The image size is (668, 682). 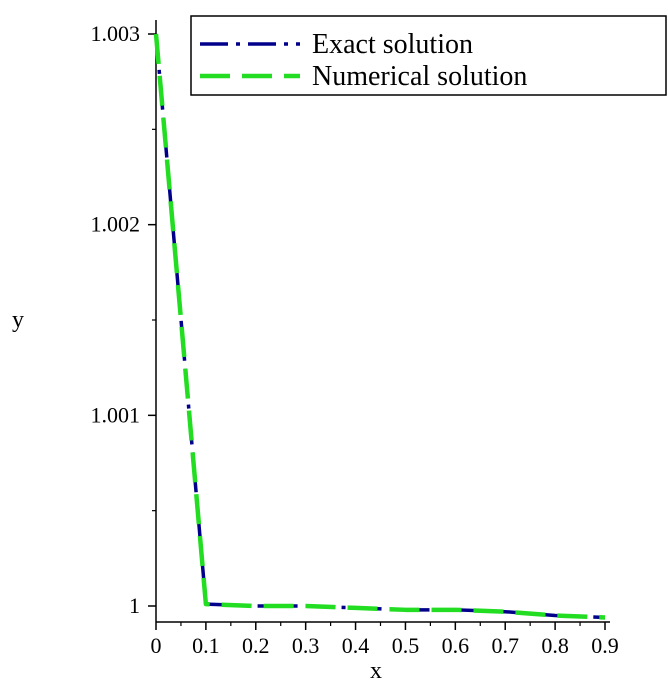 What do you see at coordinates (605, 645) in the screenshot?
I see `x-tick-label: 0.9` at bounding box center [605, 645].